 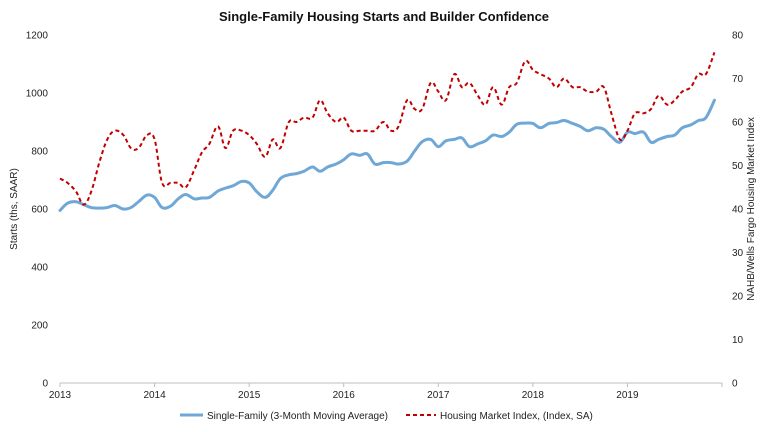 I want to click on y2-tick-label: 40, so click(x=738, y=210).